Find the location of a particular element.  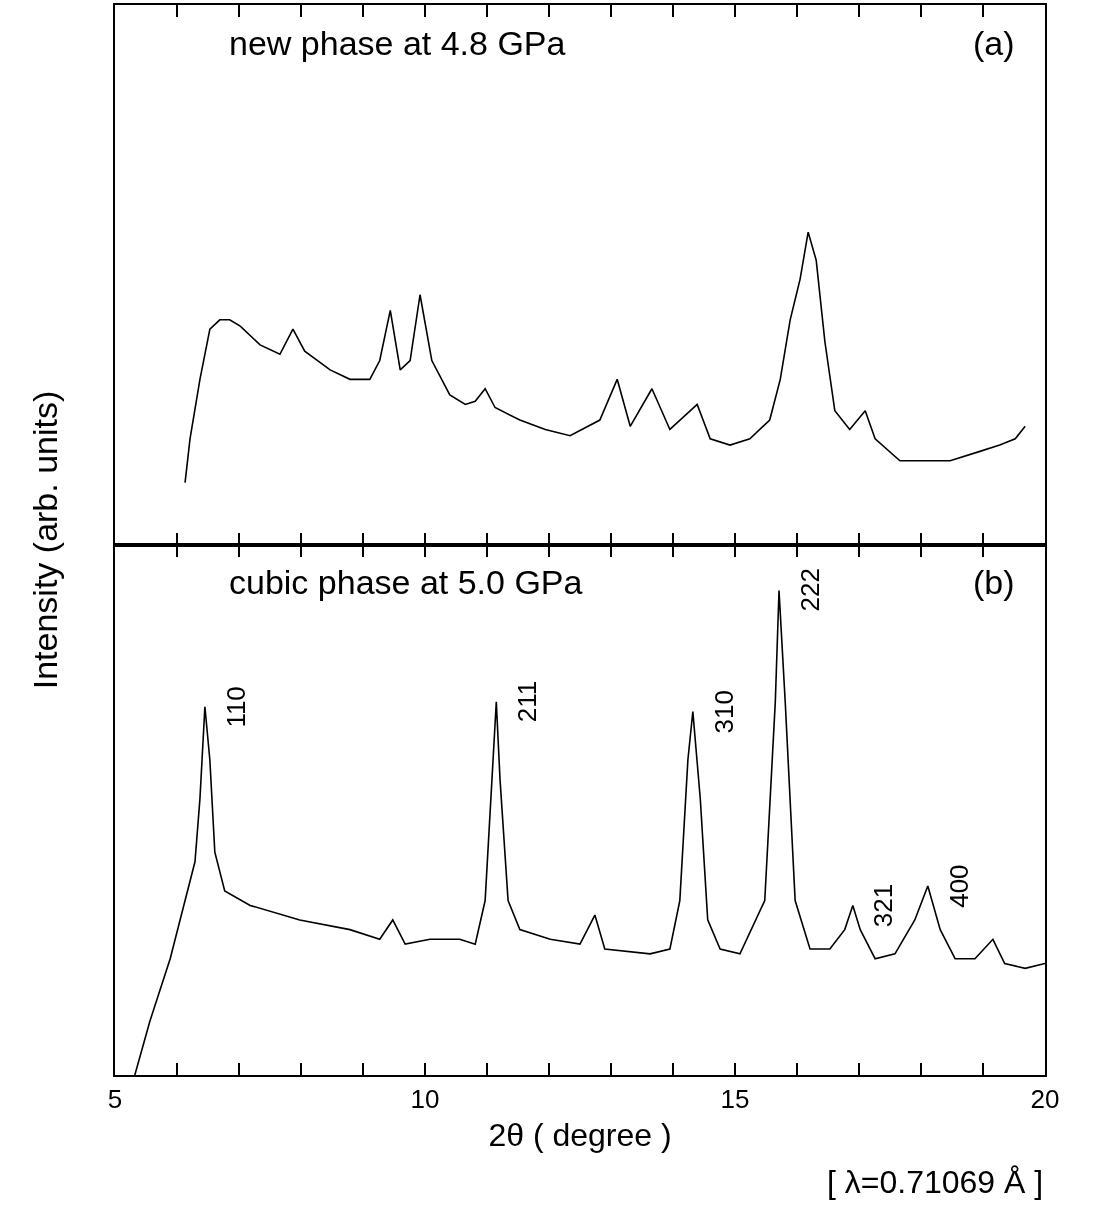

annotation: 110 is located at coordinates (236, 707).